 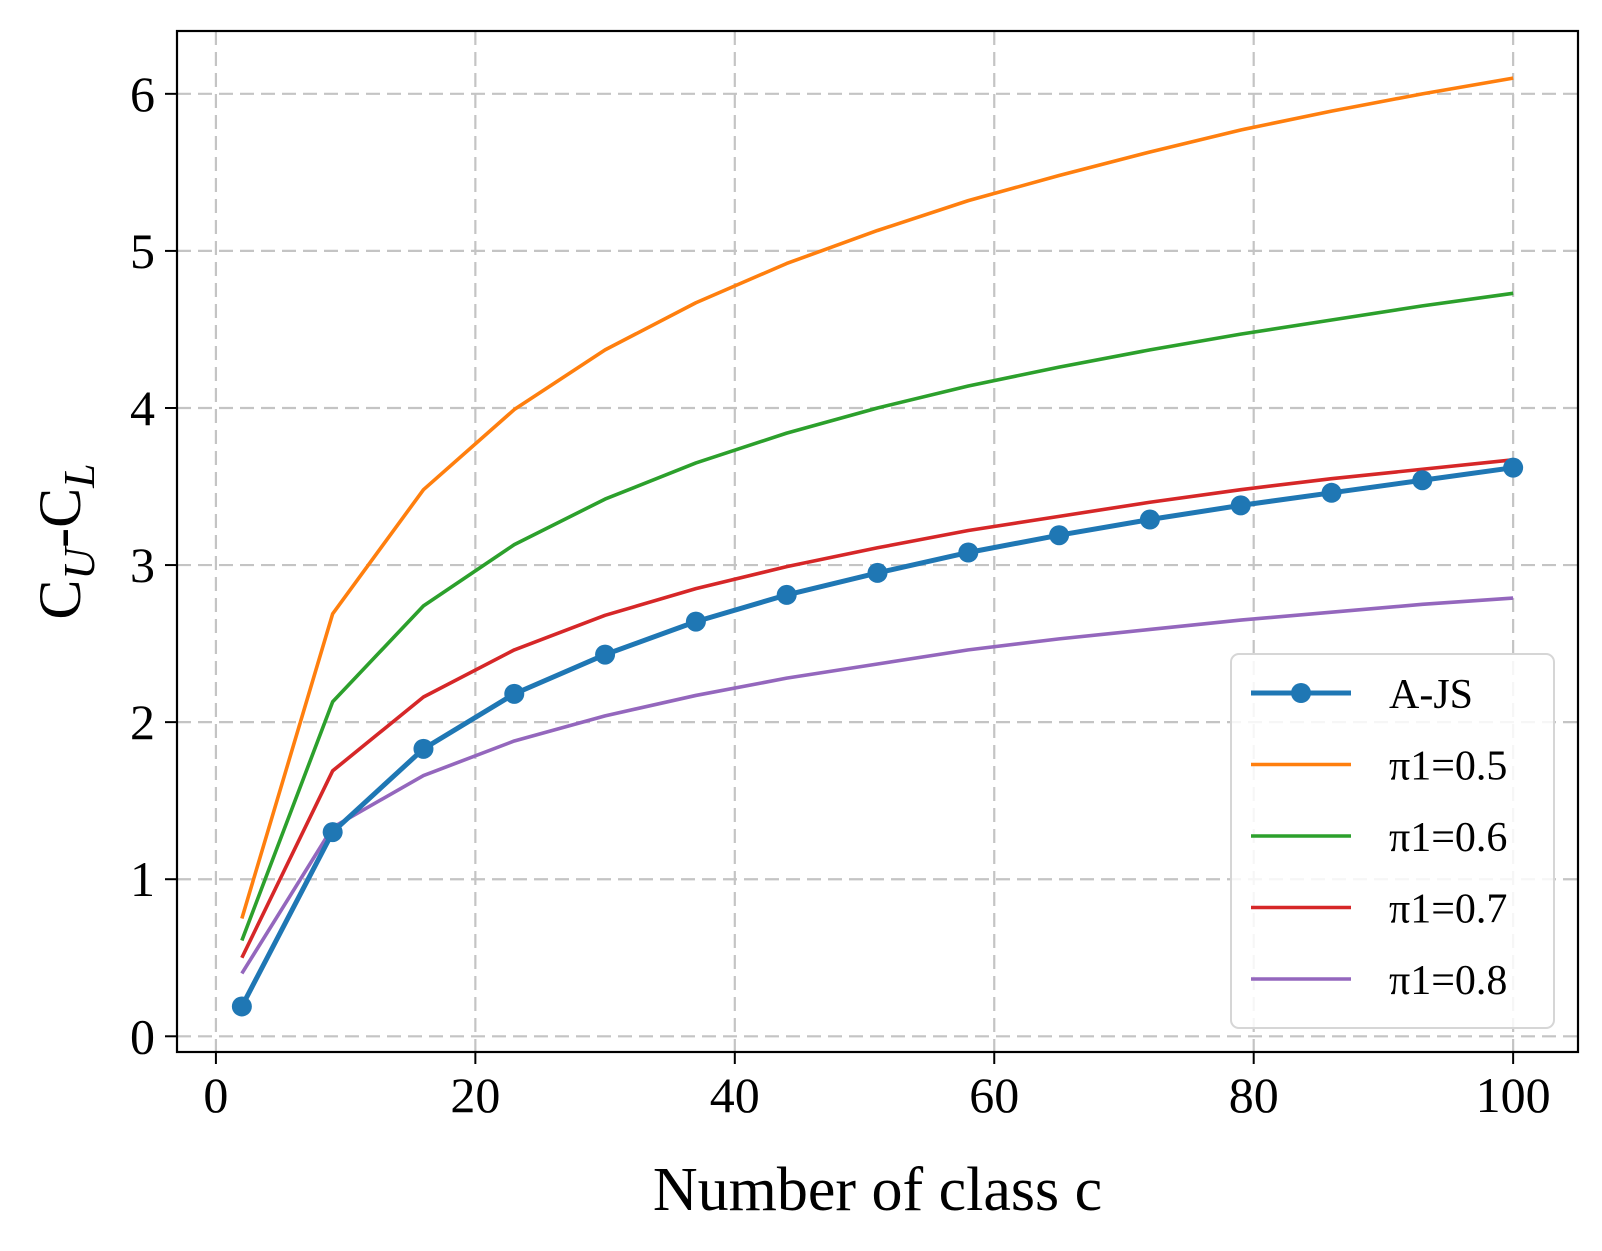 I want to click on x-tick-label: 100, so click(x=1513, y=1095).